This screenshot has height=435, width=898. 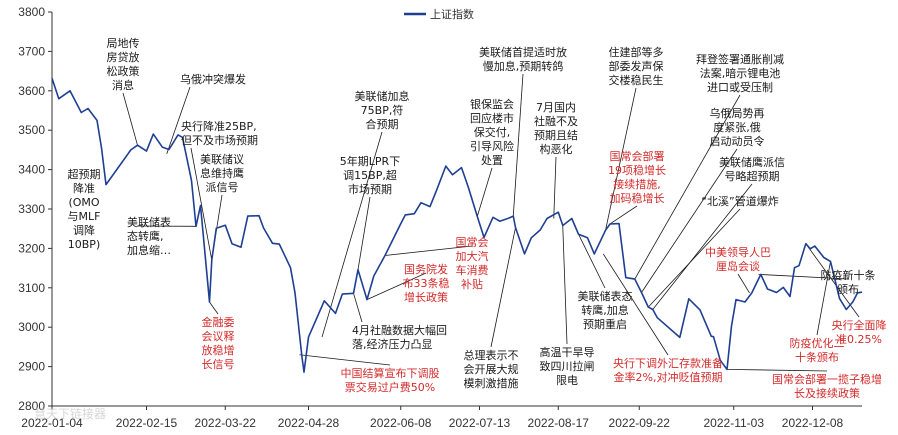 What do you see at coordinates (452, 14) in the screenshot?
I see `legend-label-shanghai-composite: 上证指数` at bounding box center [452, 14].